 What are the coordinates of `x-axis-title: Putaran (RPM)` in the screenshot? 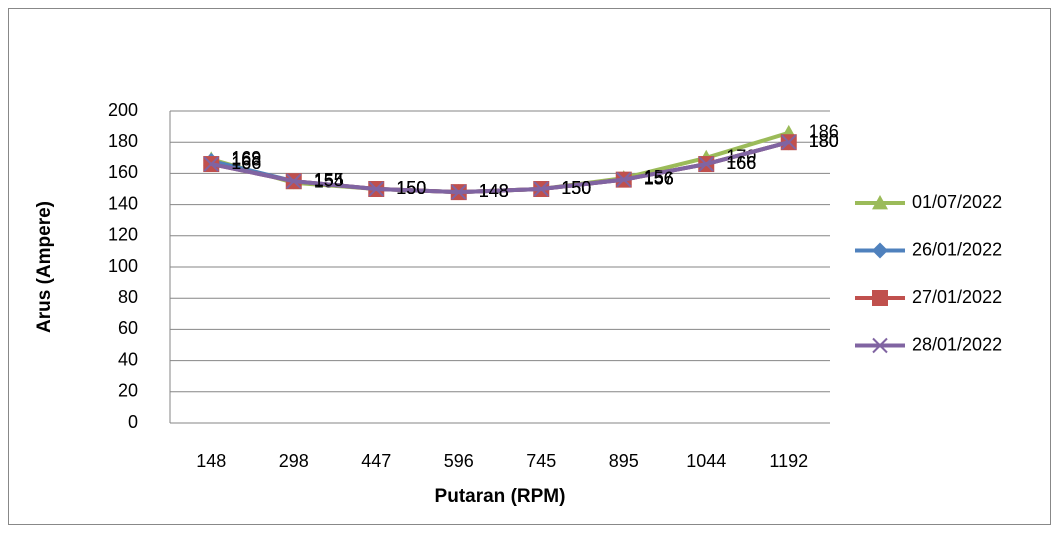 It's located at (500, 496).